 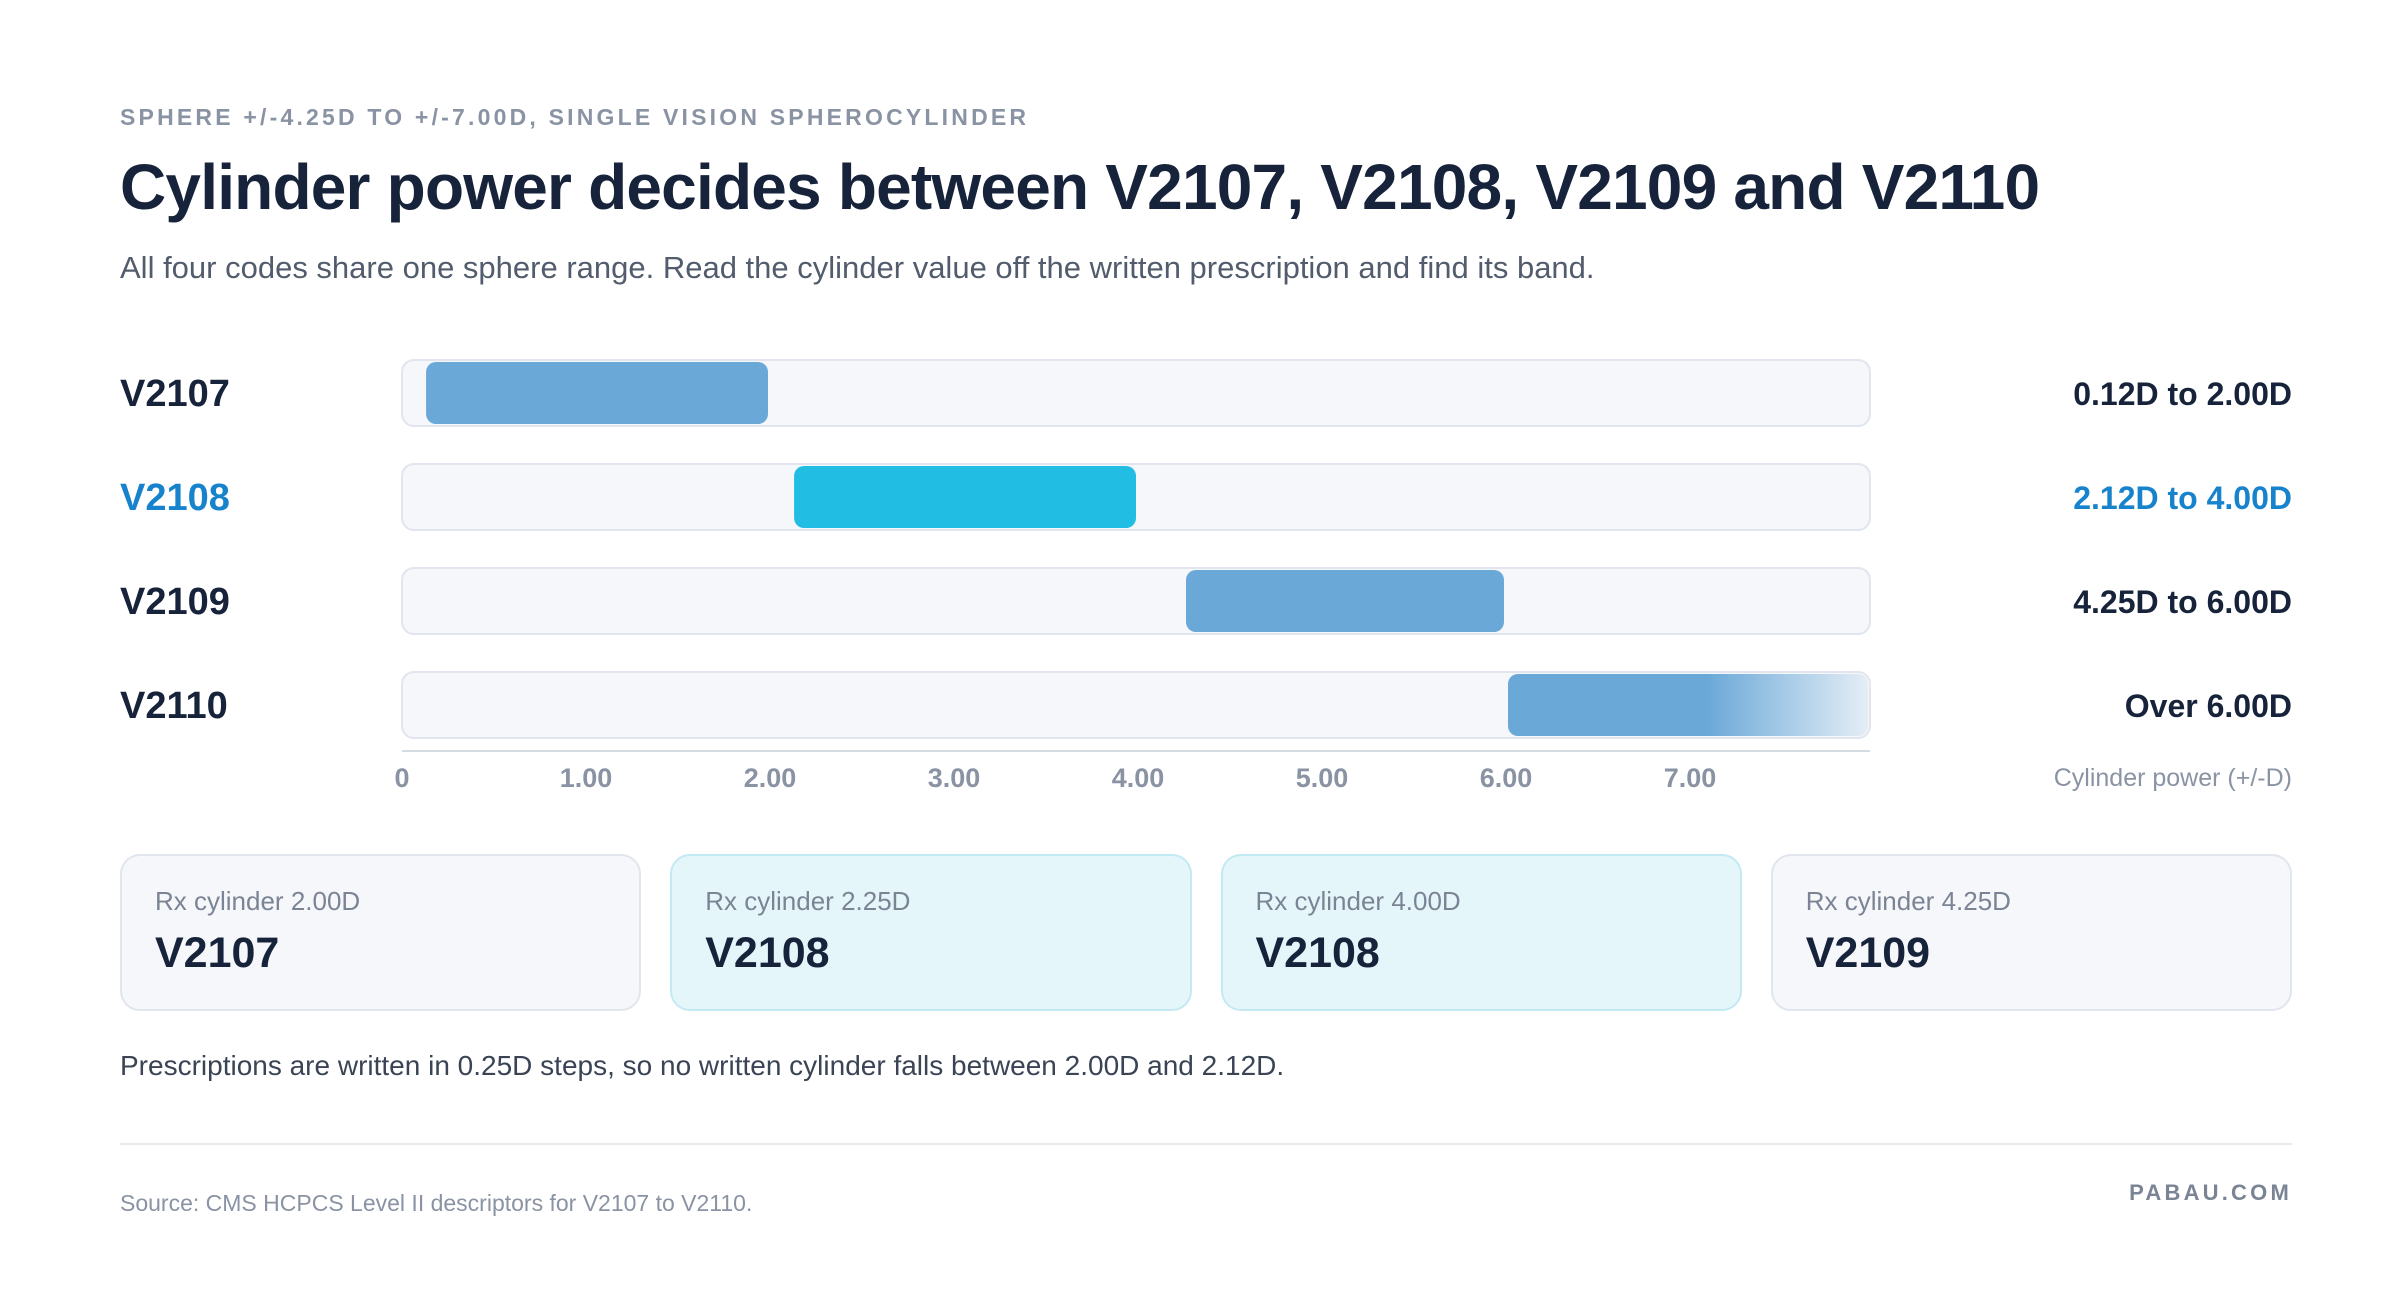 I want to click on band-bar-v2109, so click(x=1345, y=601).